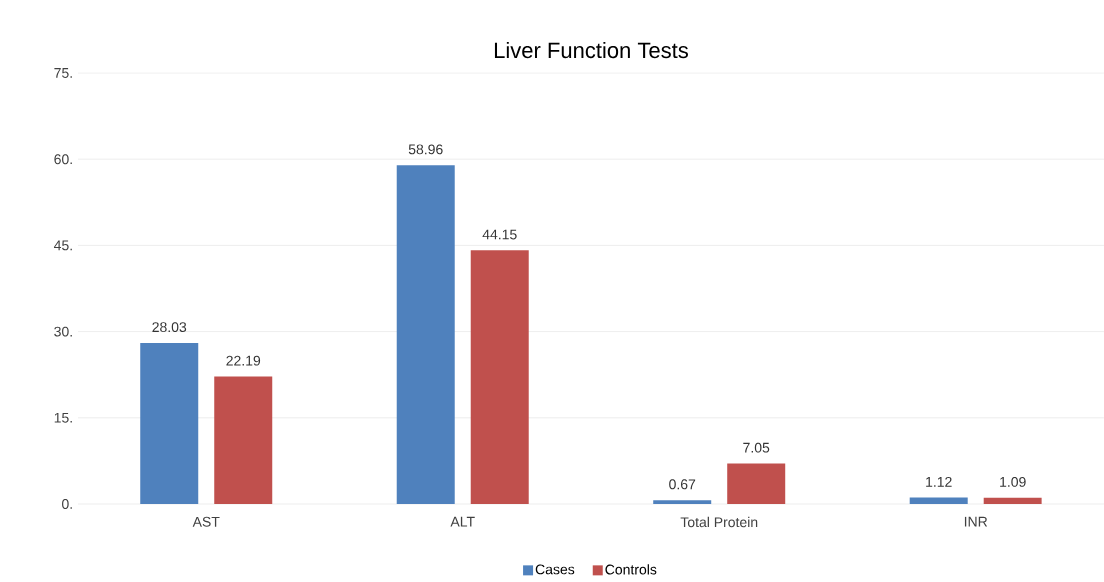 Image resolution: width=1104 pixels, height=582 pixels. I want to click on y-tick-label: 60., so click(63, 159).